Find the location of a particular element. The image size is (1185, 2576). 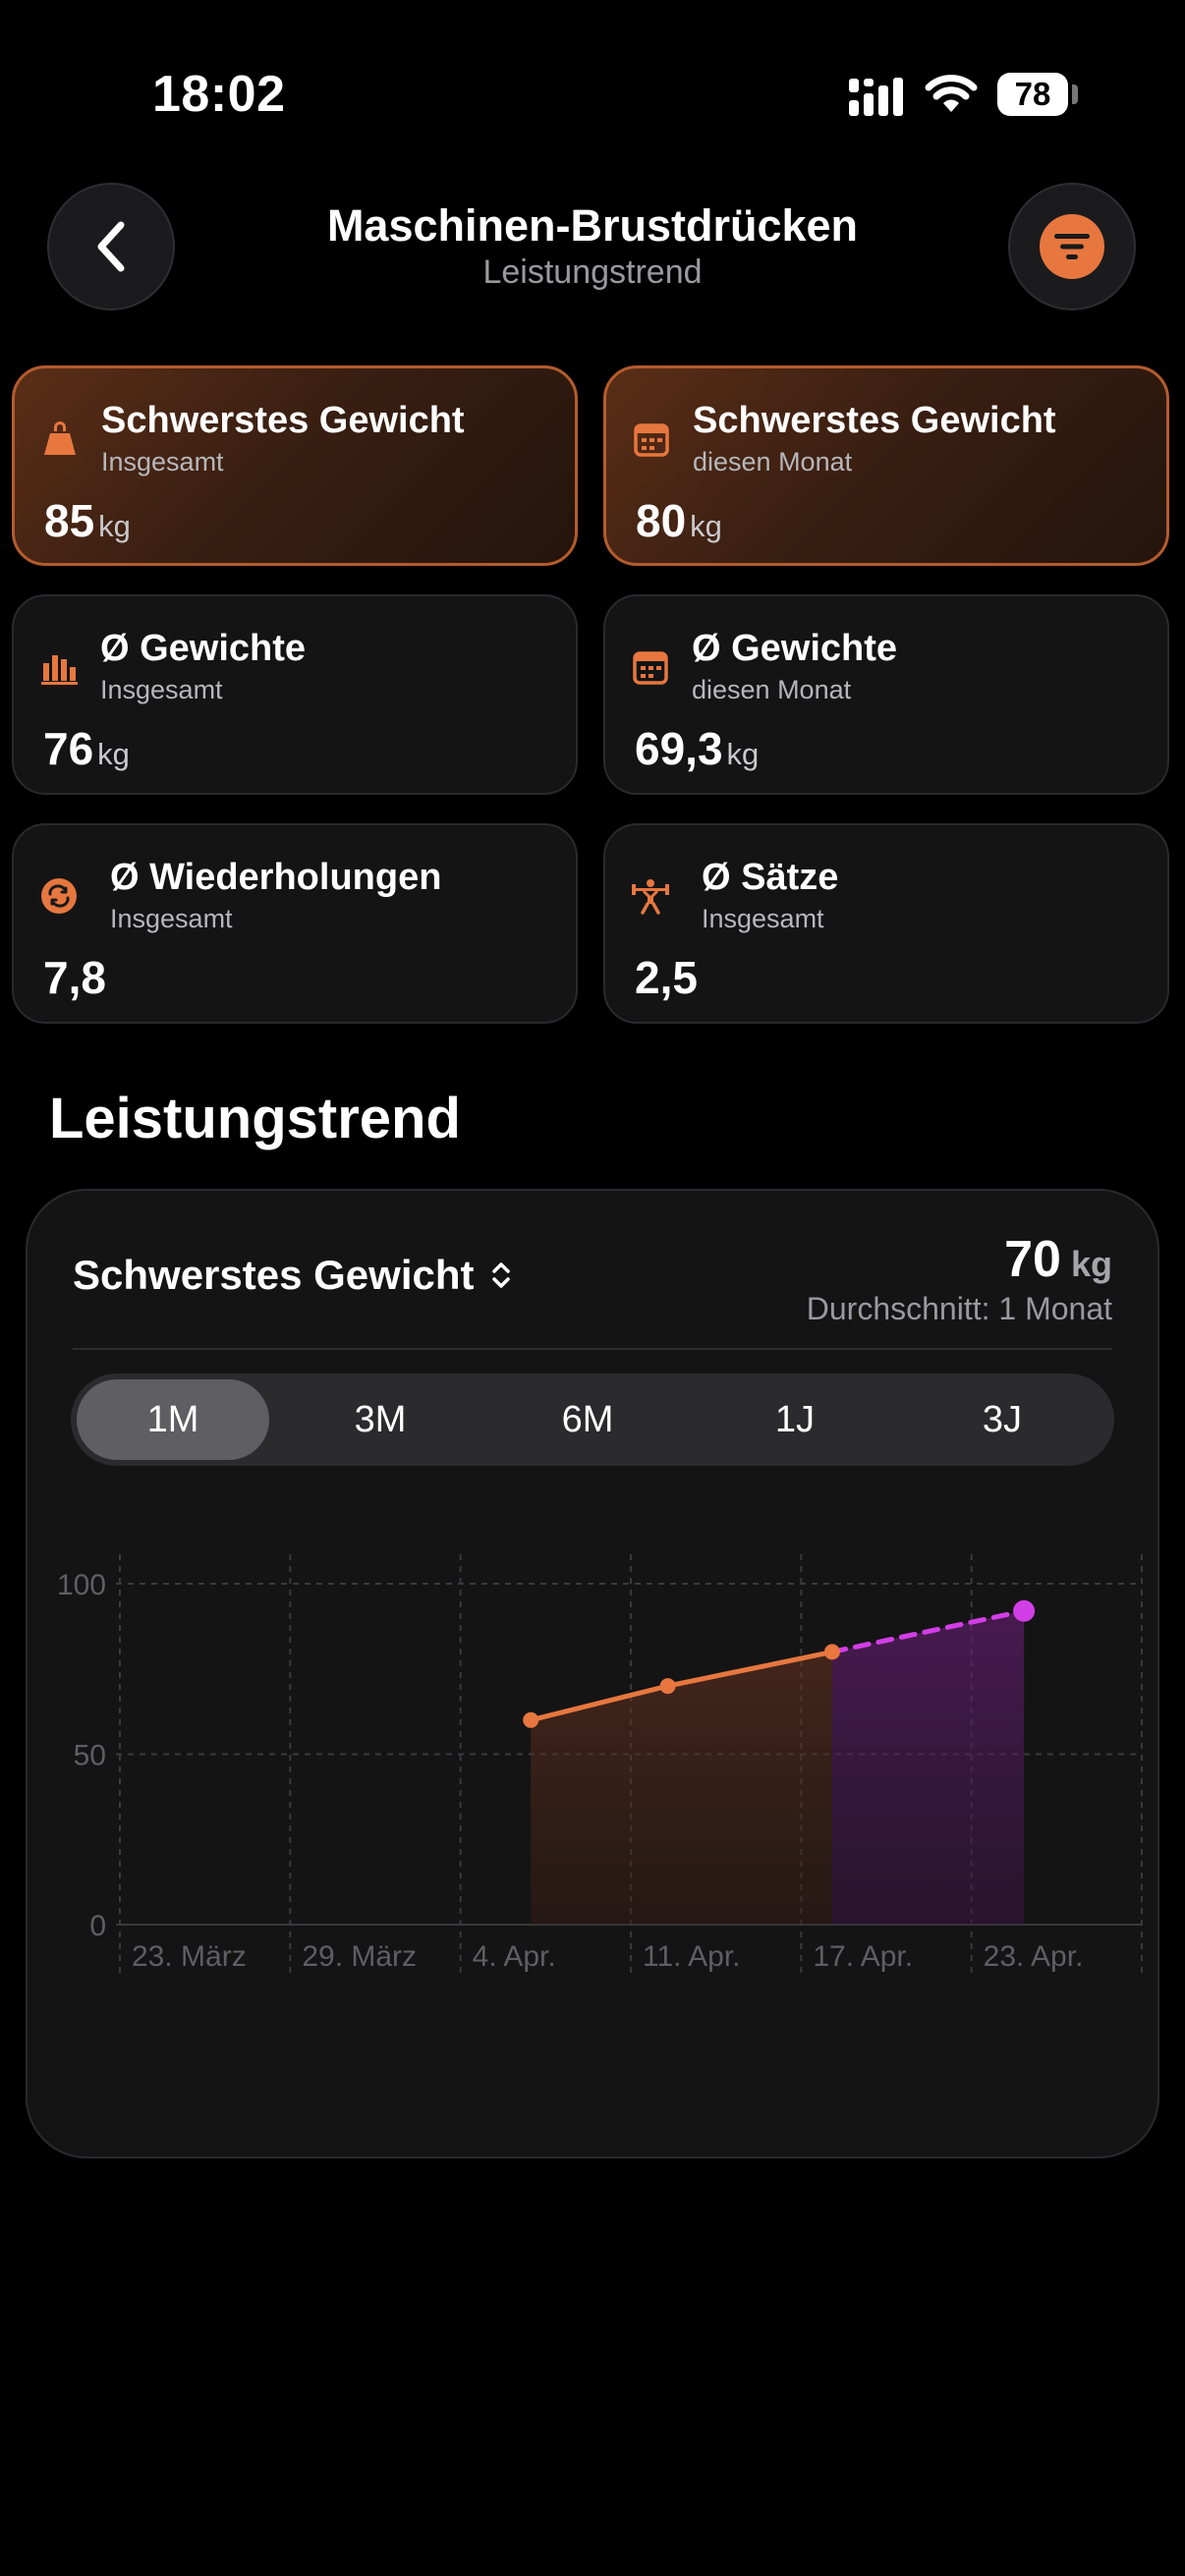

forecast-line is located at coordinates (928, 1631).